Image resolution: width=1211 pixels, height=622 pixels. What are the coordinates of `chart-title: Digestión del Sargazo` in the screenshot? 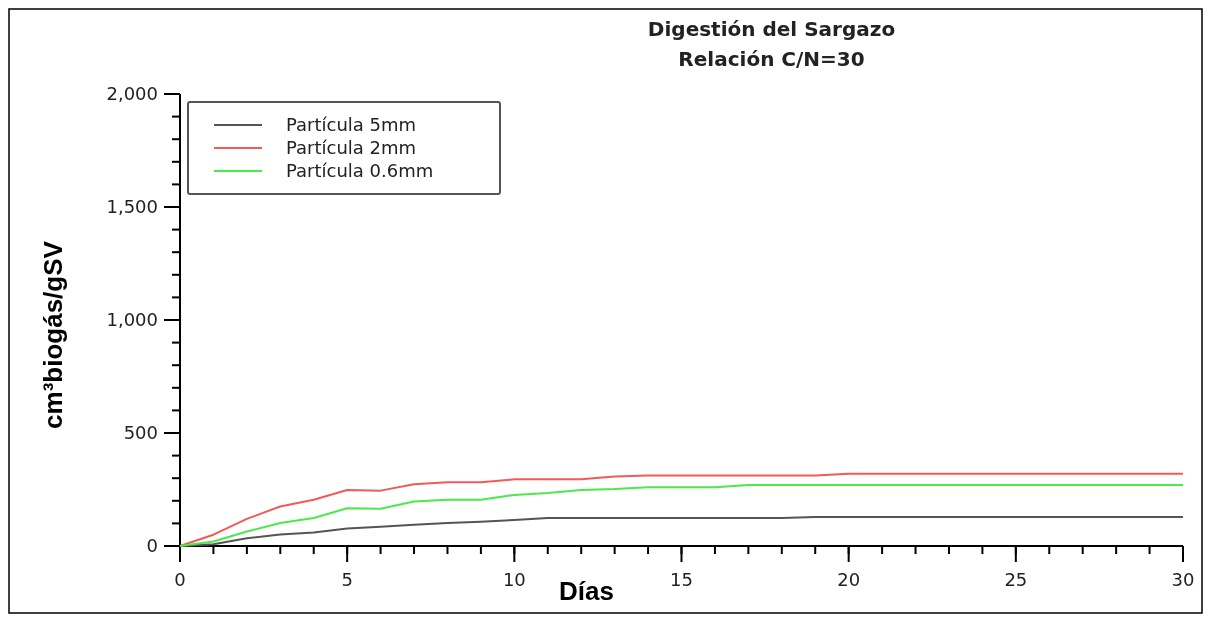 It's located at (771, 29).